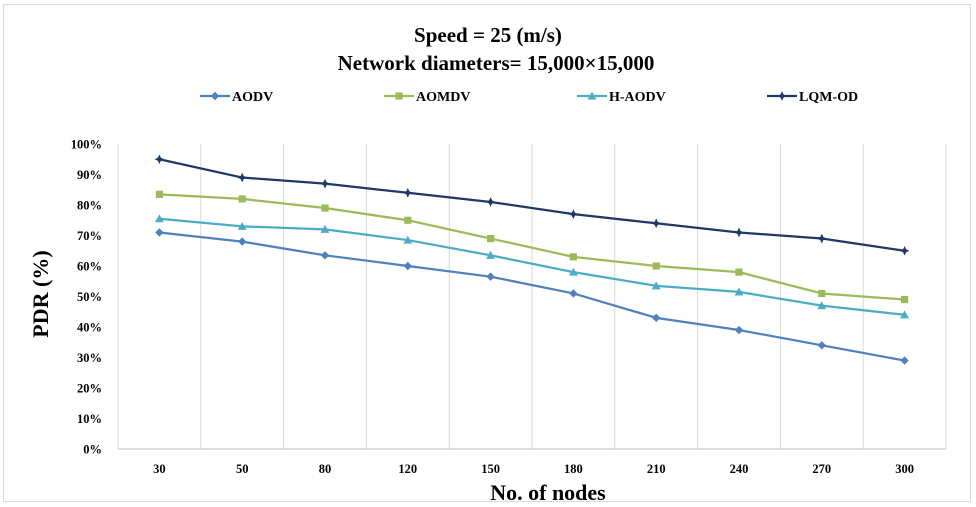  What do you see at coordinates (904, 469) in the screenshot?
I see `x-tick-label: 300` at bounding box center [904, 469].